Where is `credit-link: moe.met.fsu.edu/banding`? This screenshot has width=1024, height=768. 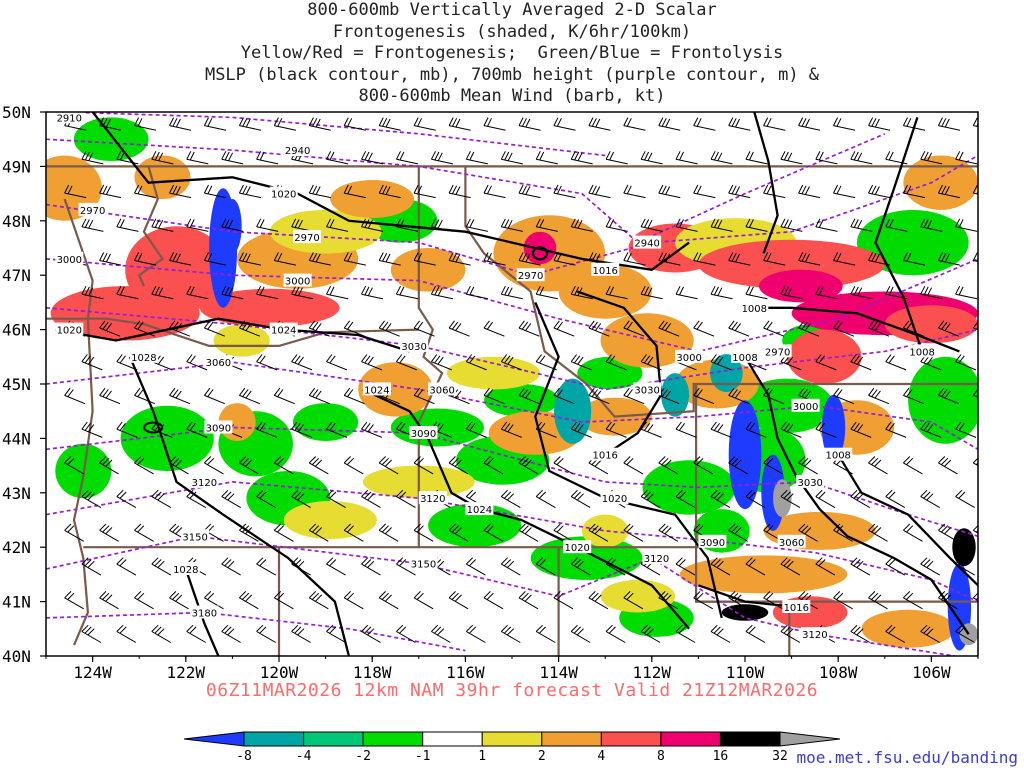 credit-link: moe.met.fsu.edu/banding is located at coordinates (907, 757).